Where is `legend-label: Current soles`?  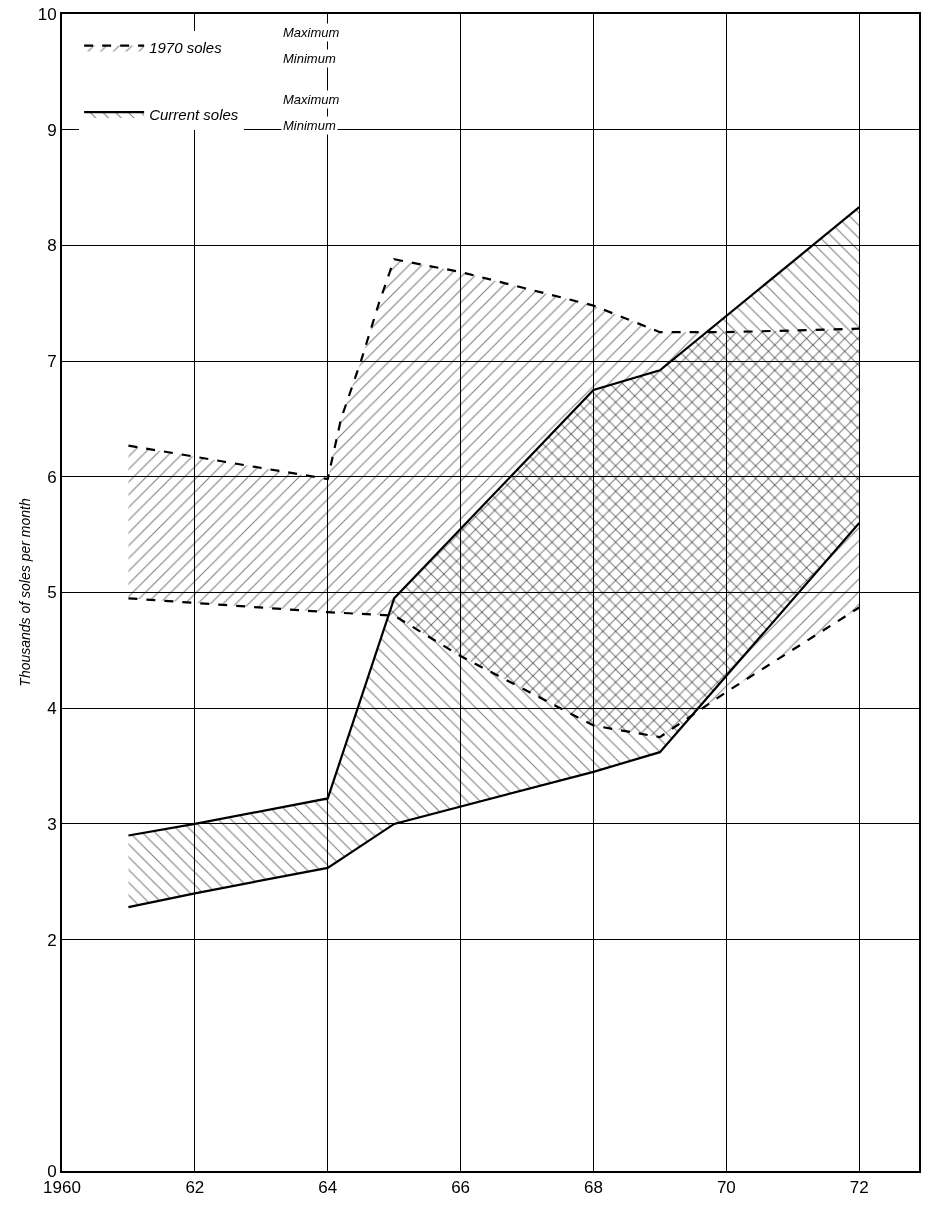 legend-label: Current soles is located at coordinates (194, 114).